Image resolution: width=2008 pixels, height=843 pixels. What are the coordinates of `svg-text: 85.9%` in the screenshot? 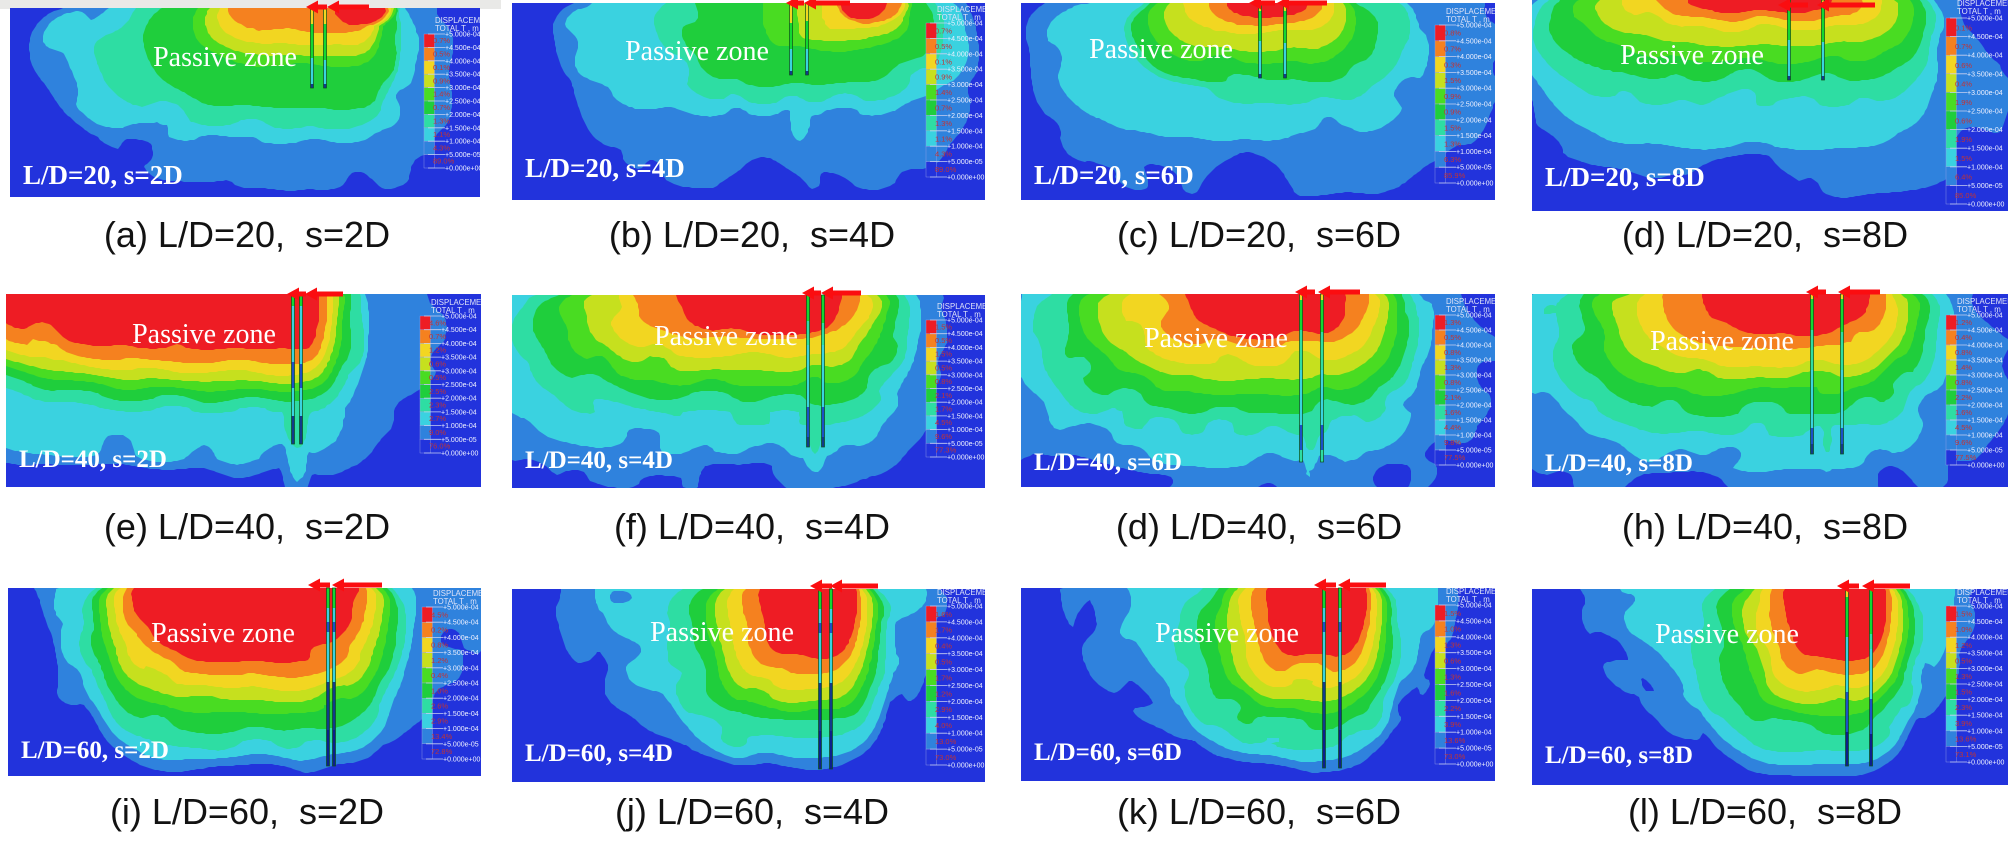 It's located at (1455, 175).